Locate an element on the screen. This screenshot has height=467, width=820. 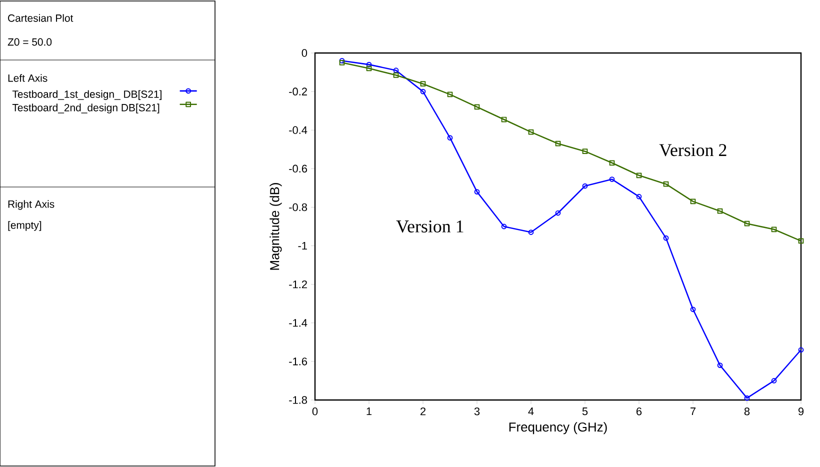
y-tick-label: -0.4 is located at coordinates (298, 130).